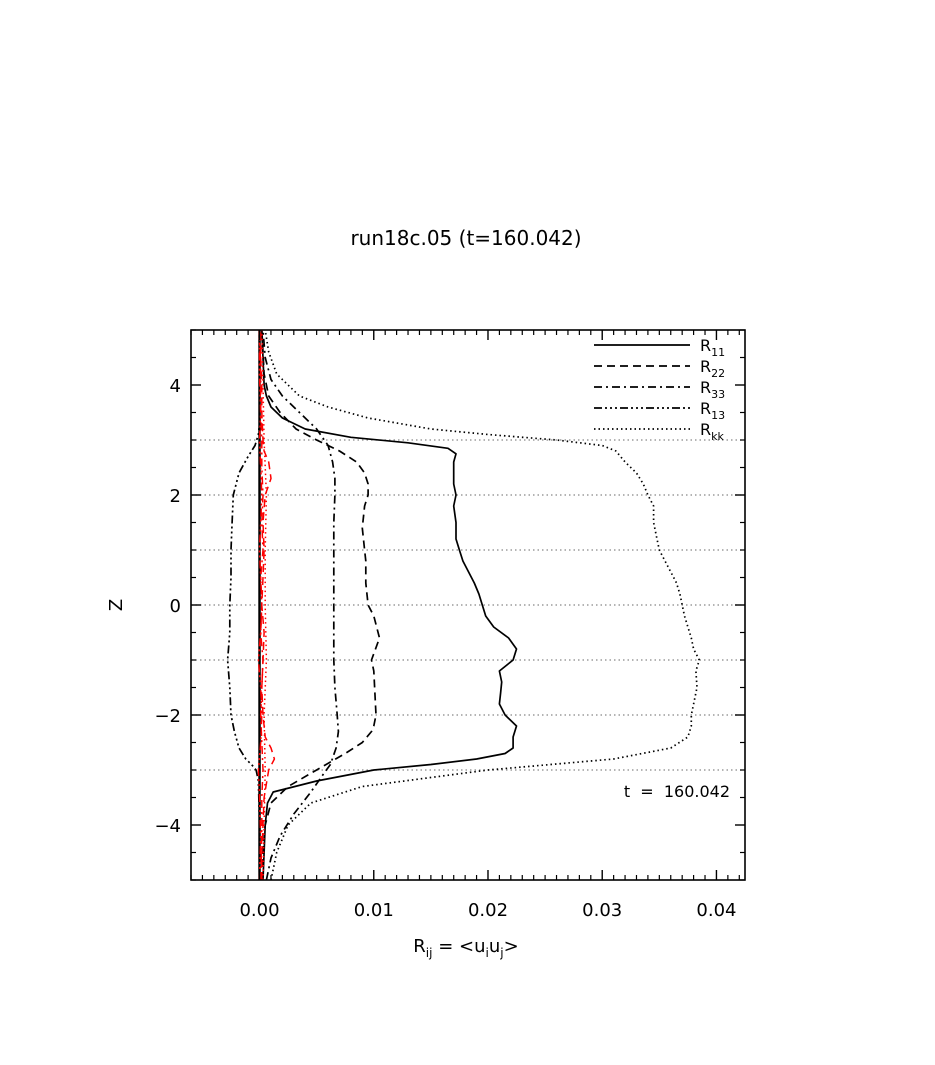 This screenshot has height=1065, width=935. Describe the element at coordinates (175, 496) in the screenshot. I see `y-tick-label: 2` at that location.